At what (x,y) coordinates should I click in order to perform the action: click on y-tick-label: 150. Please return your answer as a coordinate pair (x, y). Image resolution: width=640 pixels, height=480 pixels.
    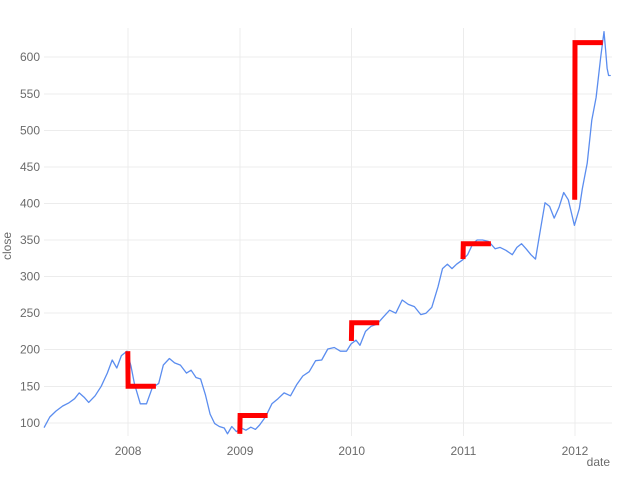
    Looking at the image, I should click on (30, 386).